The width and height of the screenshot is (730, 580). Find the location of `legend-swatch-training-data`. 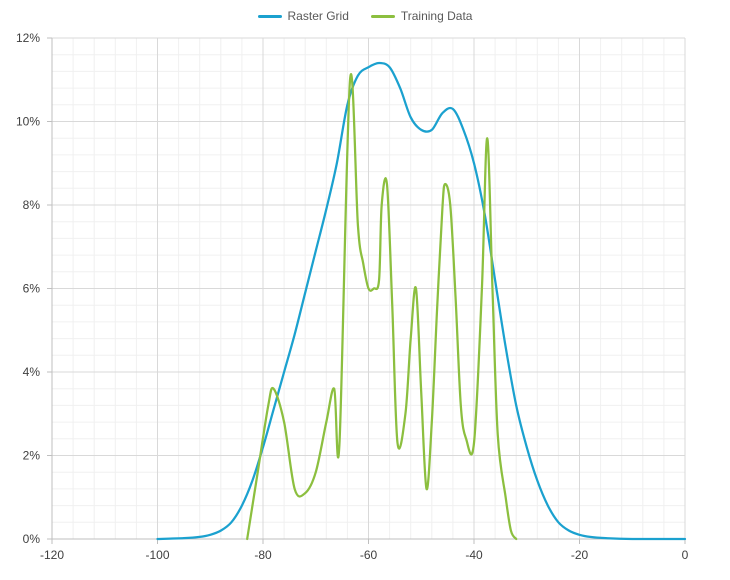

legend-swatch-training-data is located at coordinates (382, 16).